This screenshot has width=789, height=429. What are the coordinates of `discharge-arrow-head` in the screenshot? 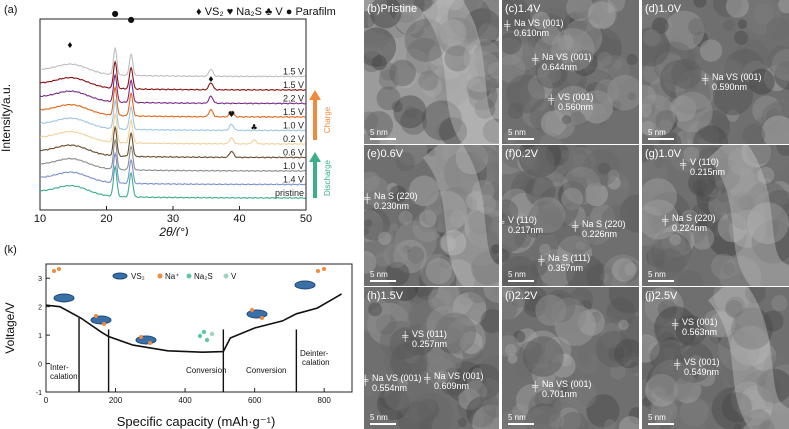 It's located at (315, 157).